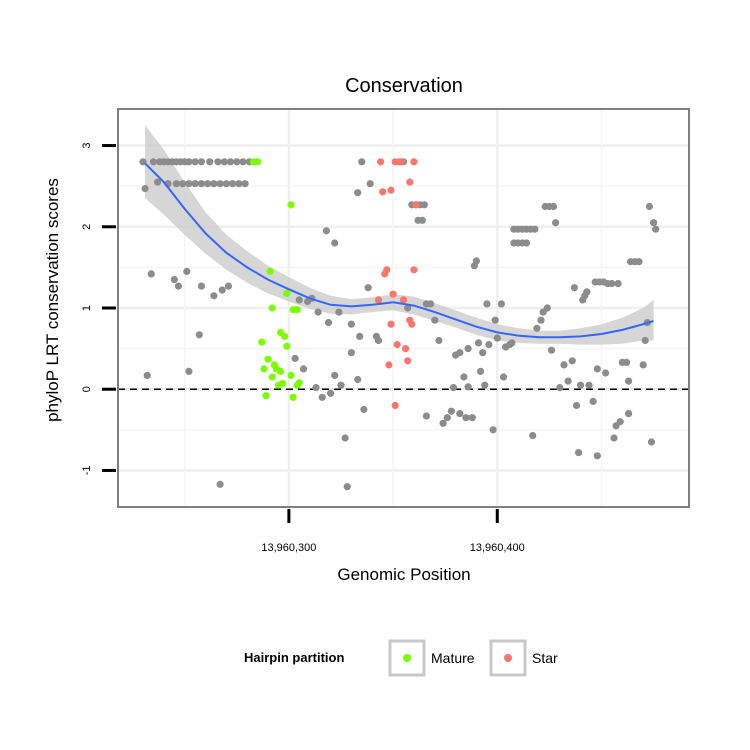 The height and width of the screenshot is (750, 750). I want to click on y-tick-label: 2, so click(87, 227).